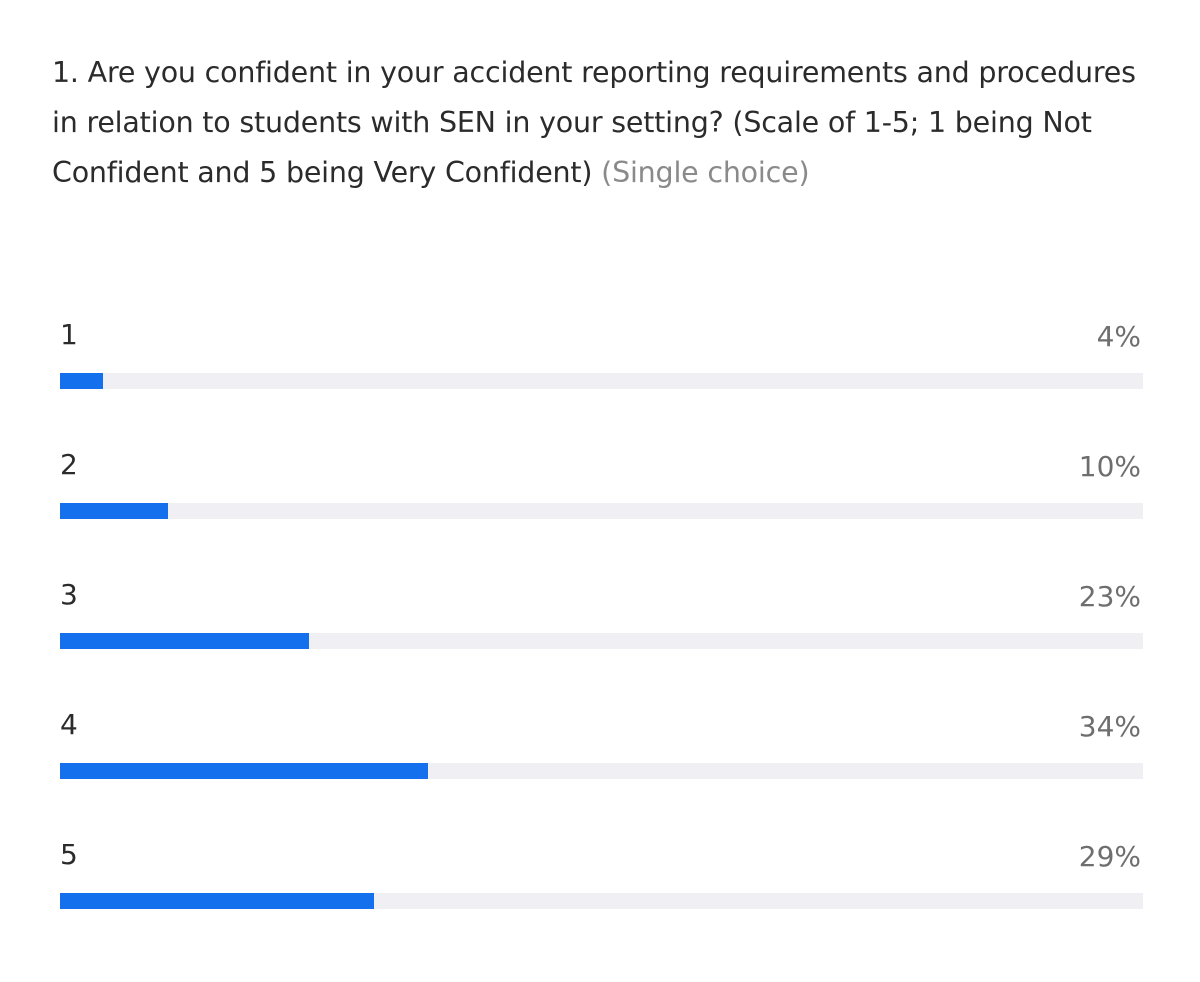 This screenshot has height=982, width=1200. What do you see at coordinates (601, 498) in the screenshot?
I see `option-row: 2 10%` at bounding box center [601, 498].